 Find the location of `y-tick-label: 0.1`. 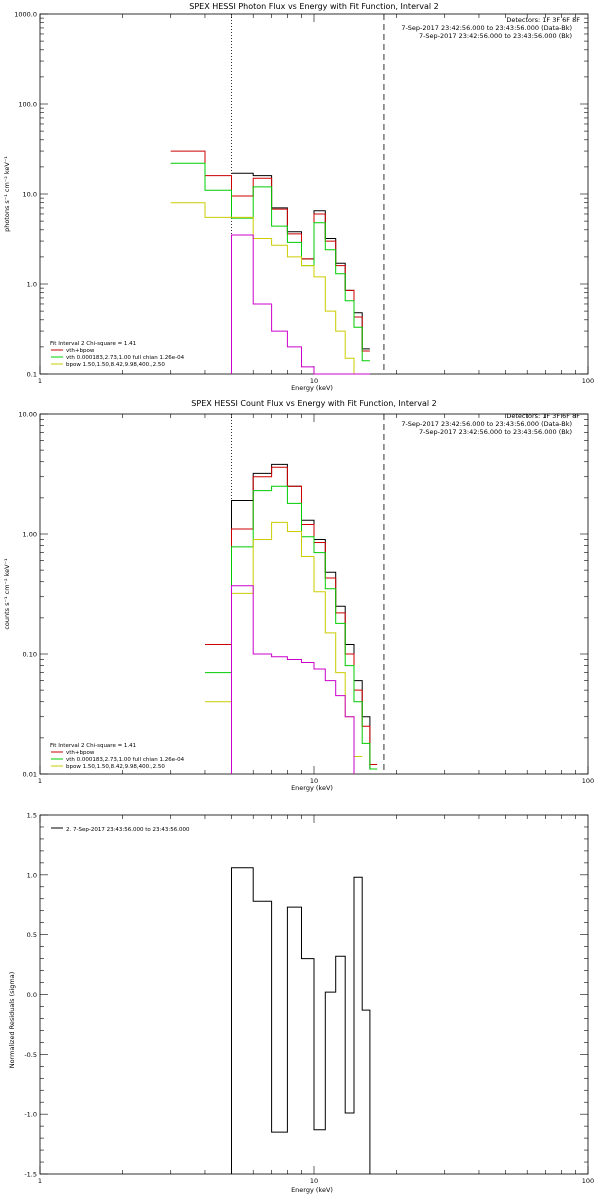

y-tick-label: 0.1 is located at coordinates (32, 375).